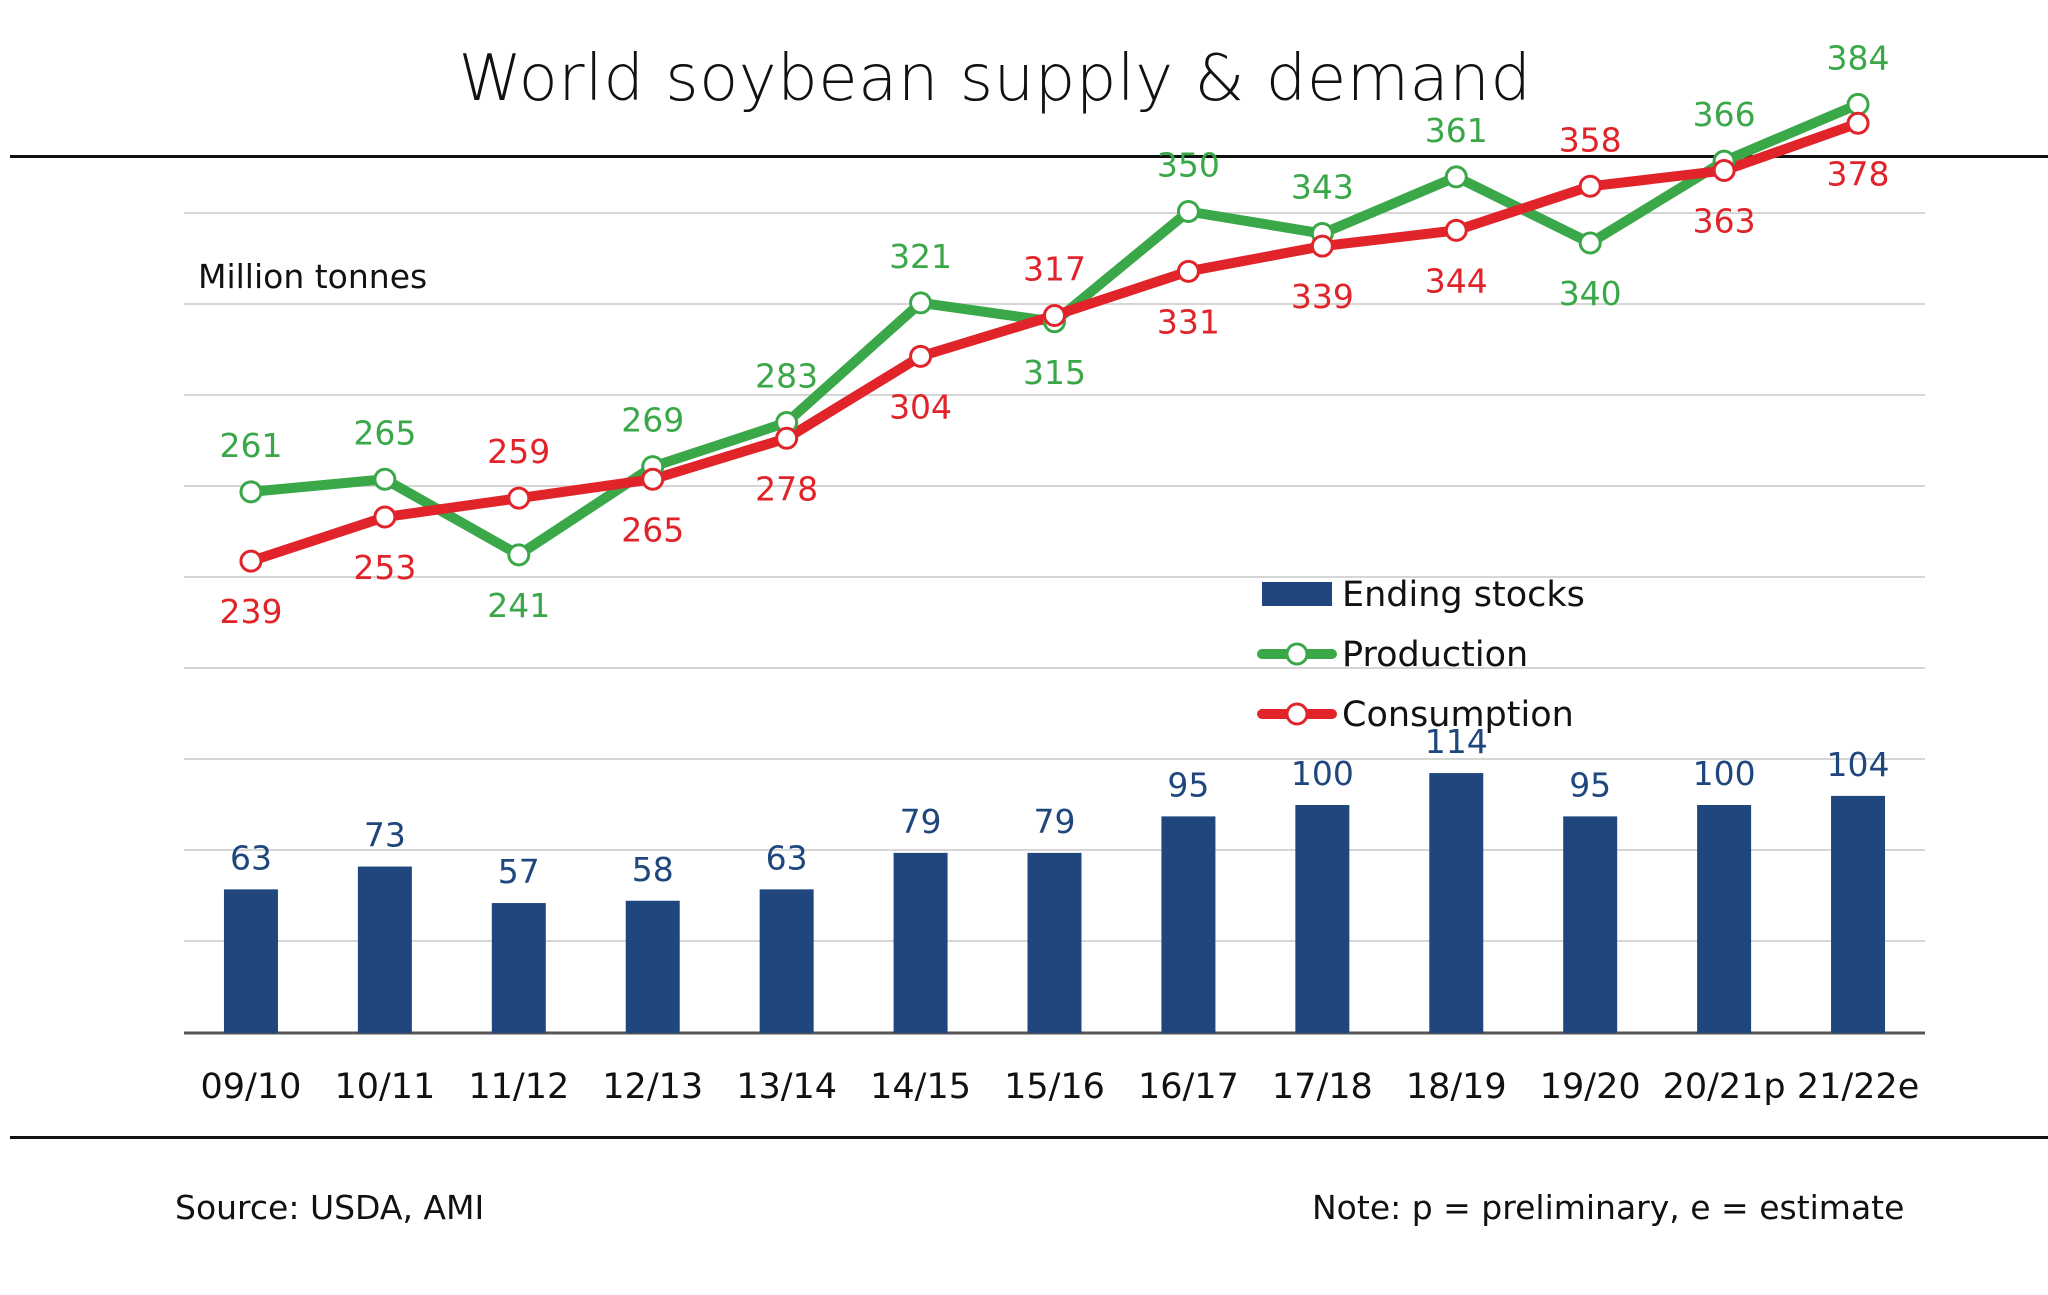 This screenshot has width=2048, height=1295. I want to click on x-tick-label: 16/17, so click(1188, 1087).